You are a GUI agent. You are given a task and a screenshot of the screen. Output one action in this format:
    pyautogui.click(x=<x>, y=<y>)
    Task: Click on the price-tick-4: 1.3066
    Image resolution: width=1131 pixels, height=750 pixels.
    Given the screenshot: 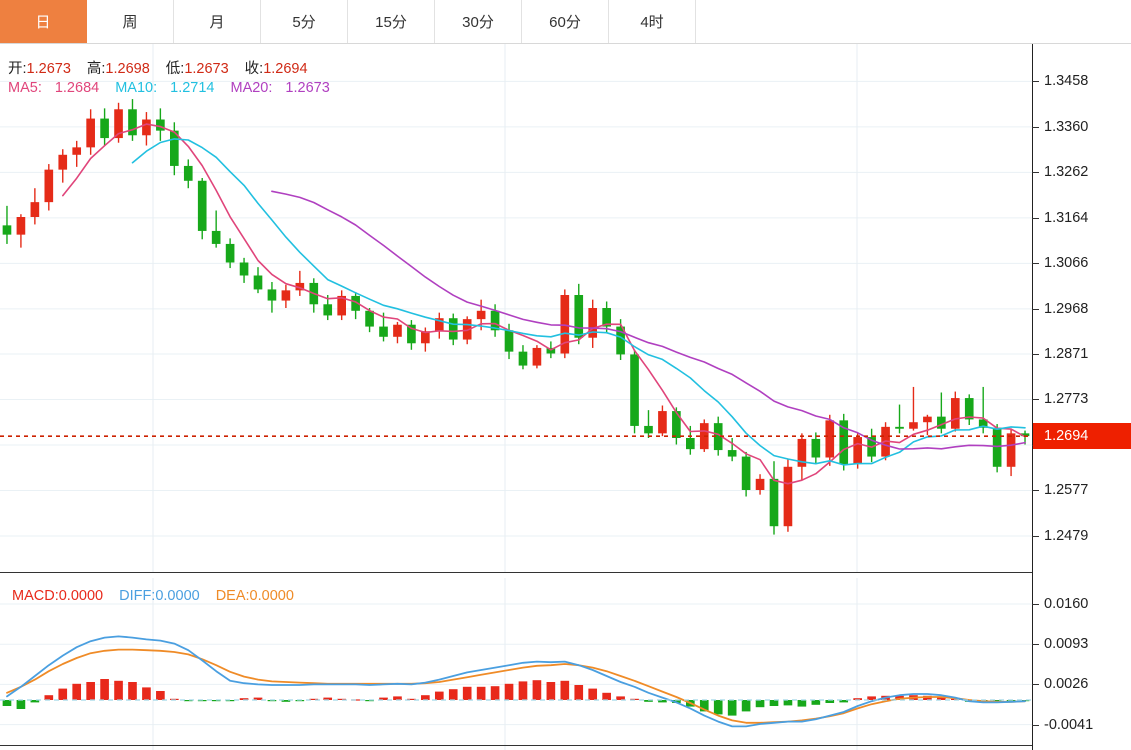 What is the action you would take?
    pyautogui.click(x=1066, y=263)
    